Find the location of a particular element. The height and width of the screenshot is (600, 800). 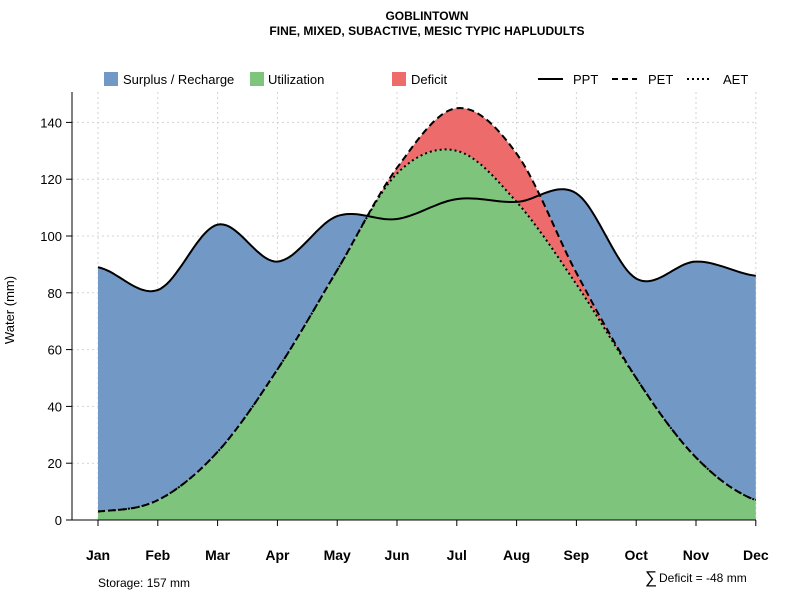

x-tick-label-aug: Aug is located at coordinates (516, 555).